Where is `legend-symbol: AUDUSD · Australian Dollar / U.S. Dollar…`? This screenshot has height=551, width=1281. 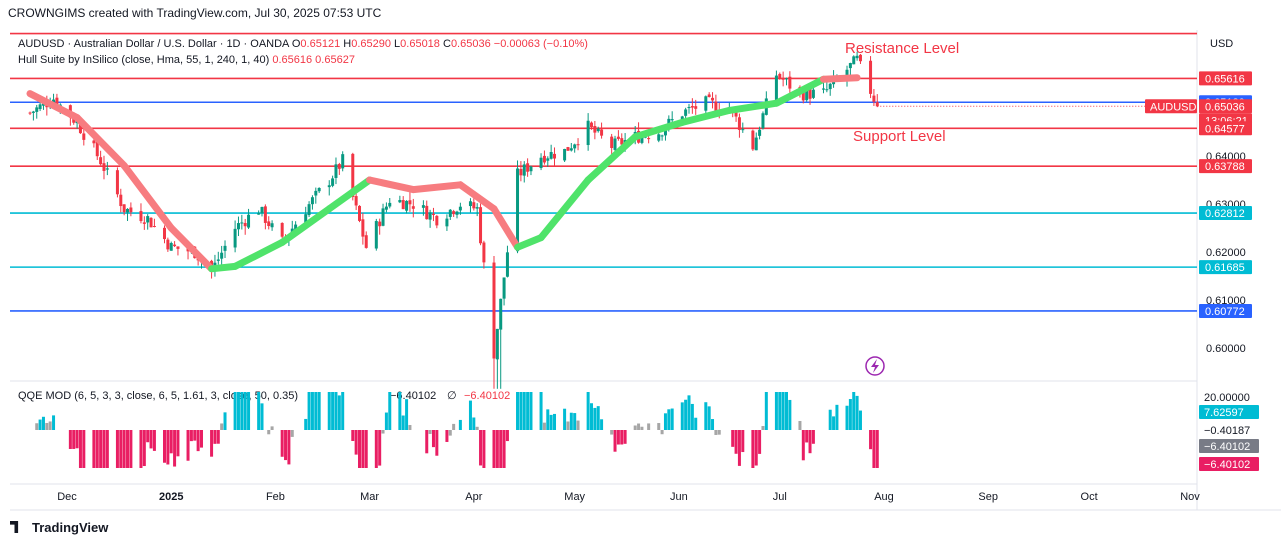
legend-symbol: AUDUSD · Australian Dollar / U.S. Dollar… is located at coordinates (155, 44).